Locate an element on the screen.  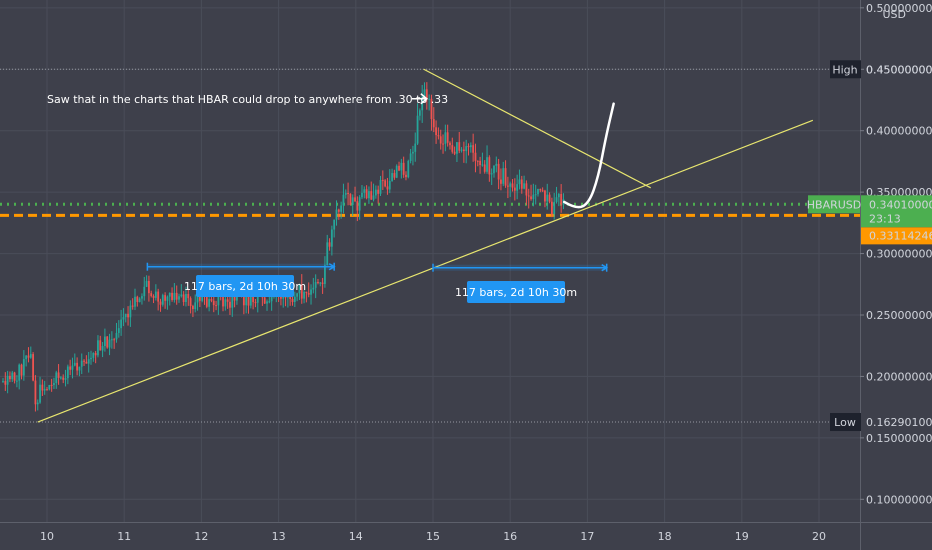
range-label-1-text: 117 bars, 2d 10h 30m is located at coordinates (245, 286).